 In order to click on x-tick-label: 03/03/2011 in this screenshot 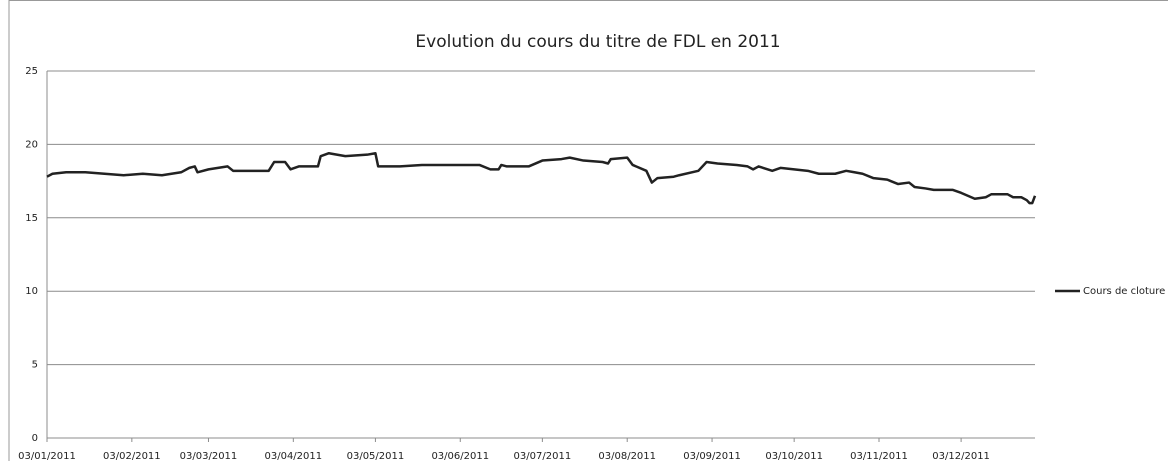, I will do `click(209, 456)`.